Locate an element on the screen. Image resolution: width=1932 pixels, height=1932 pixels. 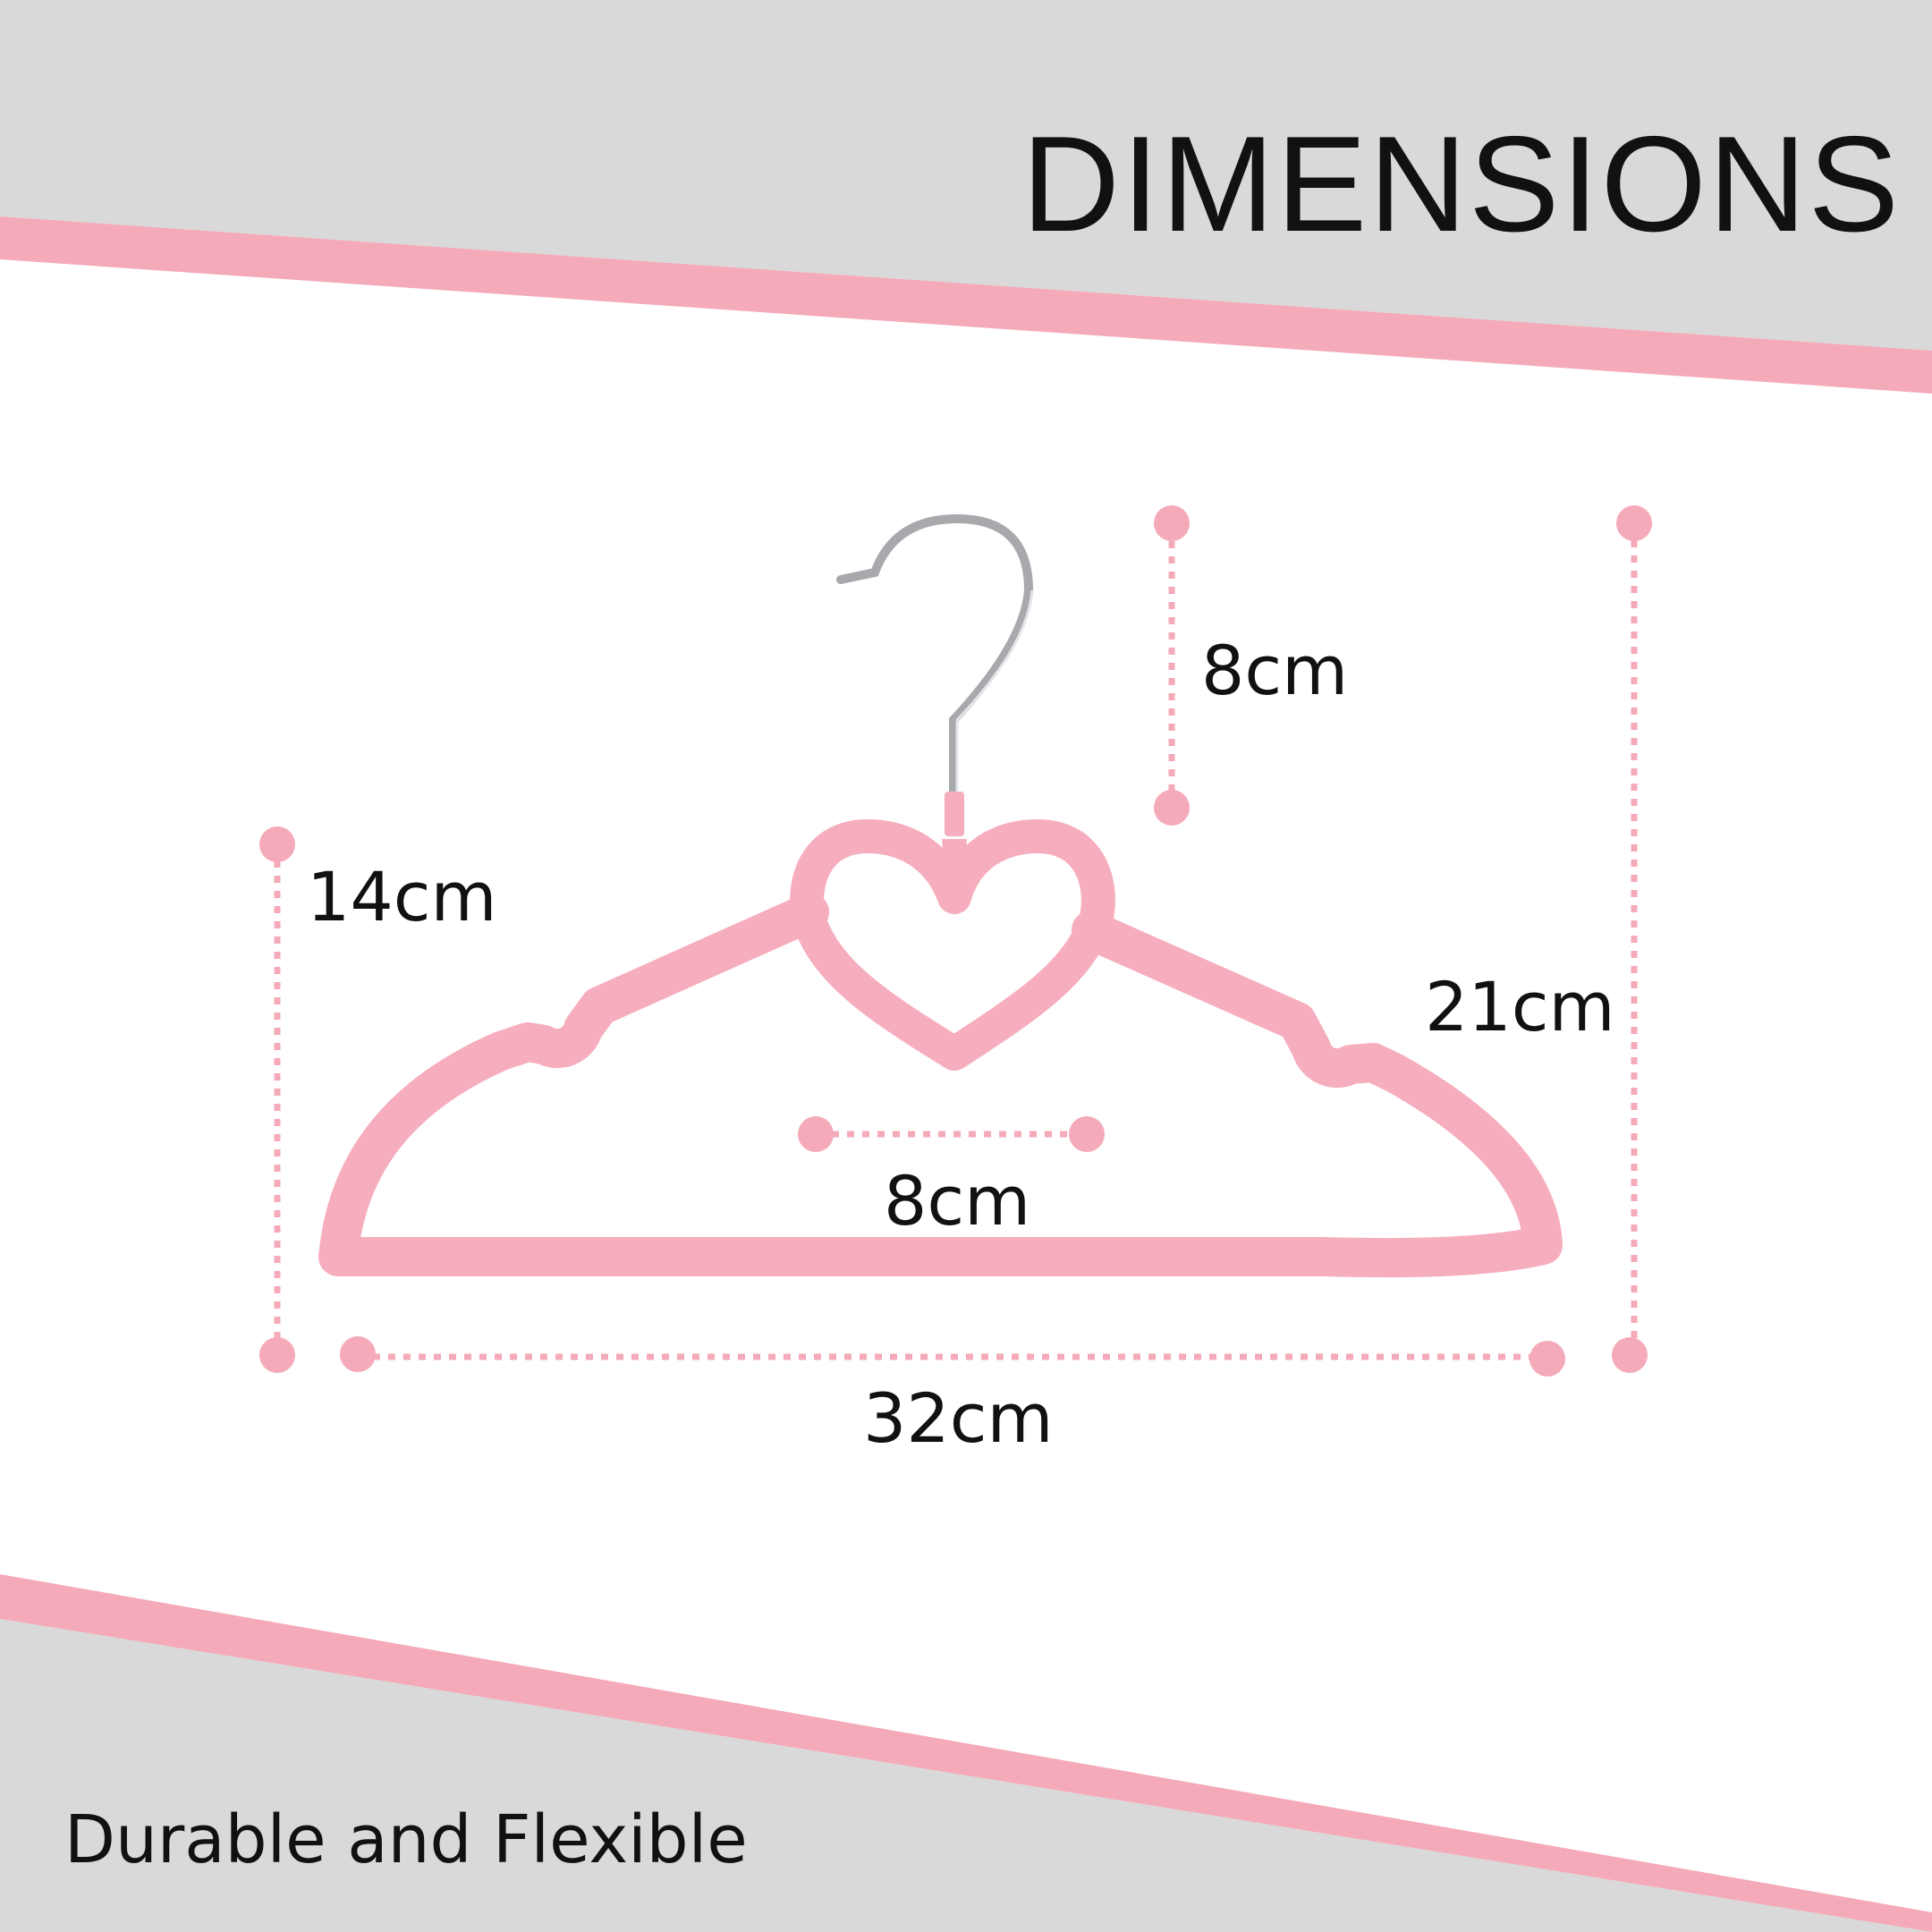
heart-width-label: 8cm is located at coordinates (957, 1201).